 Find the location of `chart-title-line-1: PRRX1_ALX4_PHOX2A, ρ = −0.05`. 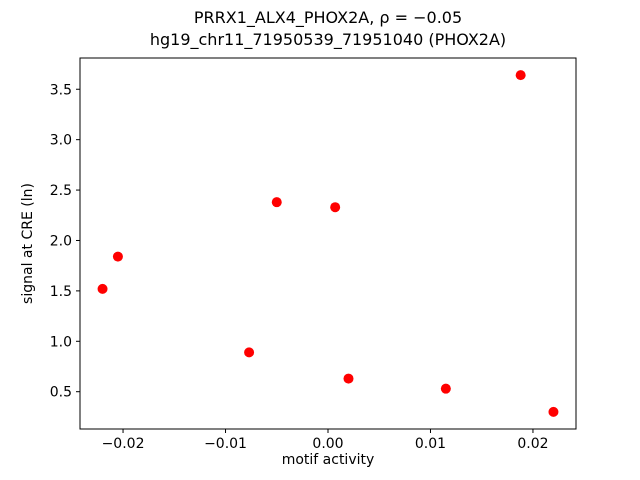

chart-title-line-1: PRRX1_ALX4_PHOX2A, ρ = −0.05 is located at coordinates (328, 17).